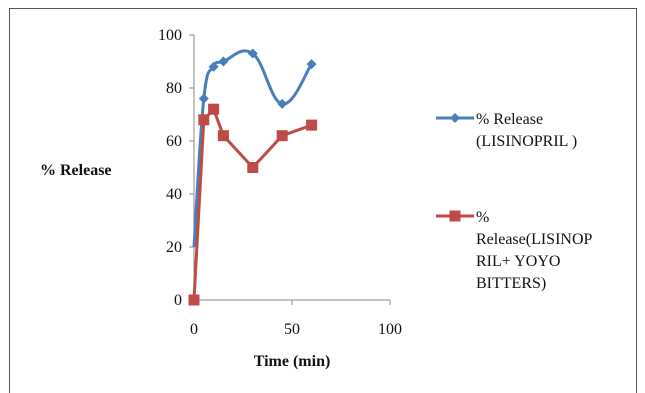  I want to click on legend-item-1: % Release (LISINOPRIL ), so click(506, 130).